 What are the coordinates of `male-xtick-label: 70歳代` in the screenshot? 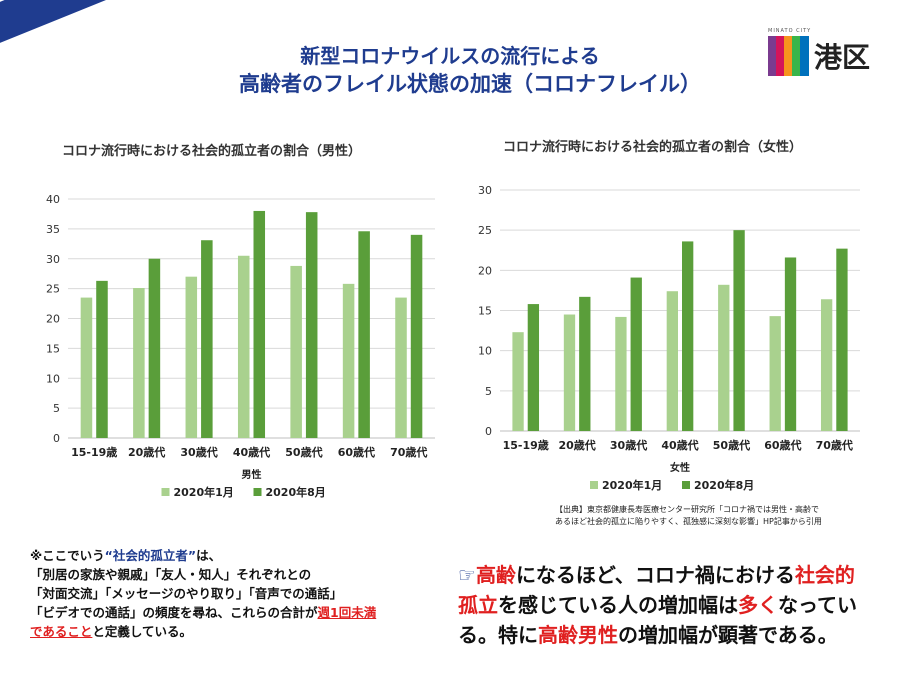 It's located at (408, 452).